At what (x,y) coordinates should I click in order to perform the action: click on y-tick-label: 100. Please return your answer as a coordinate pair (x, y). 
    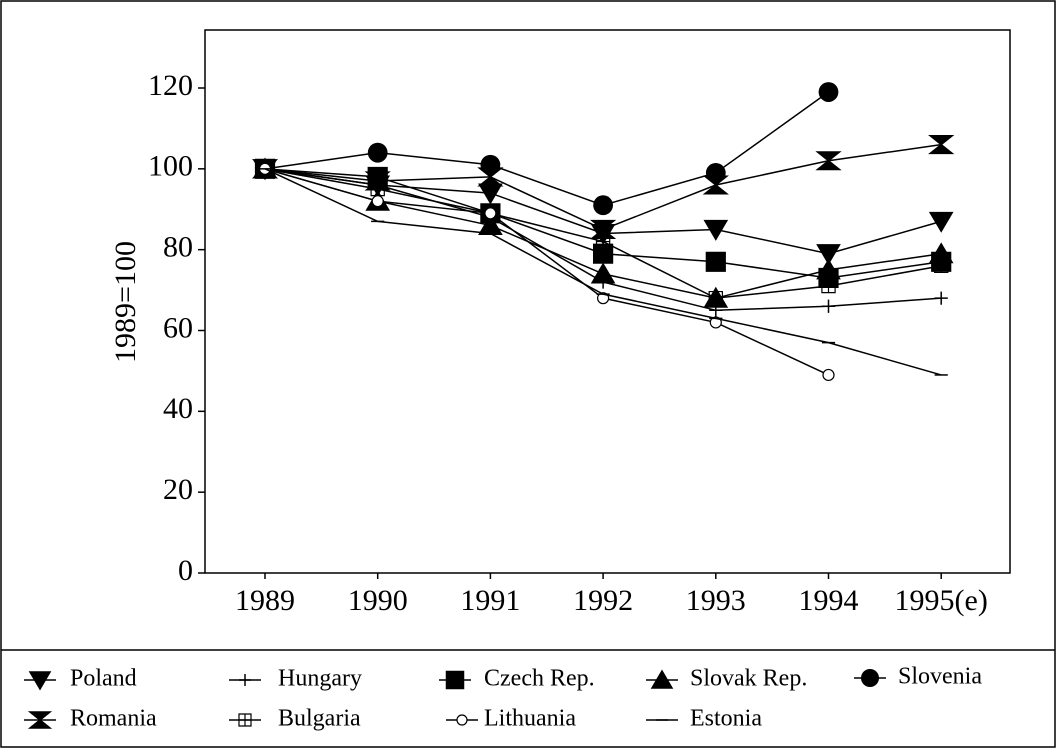
    Looking at the image, I should click on (170, 166).